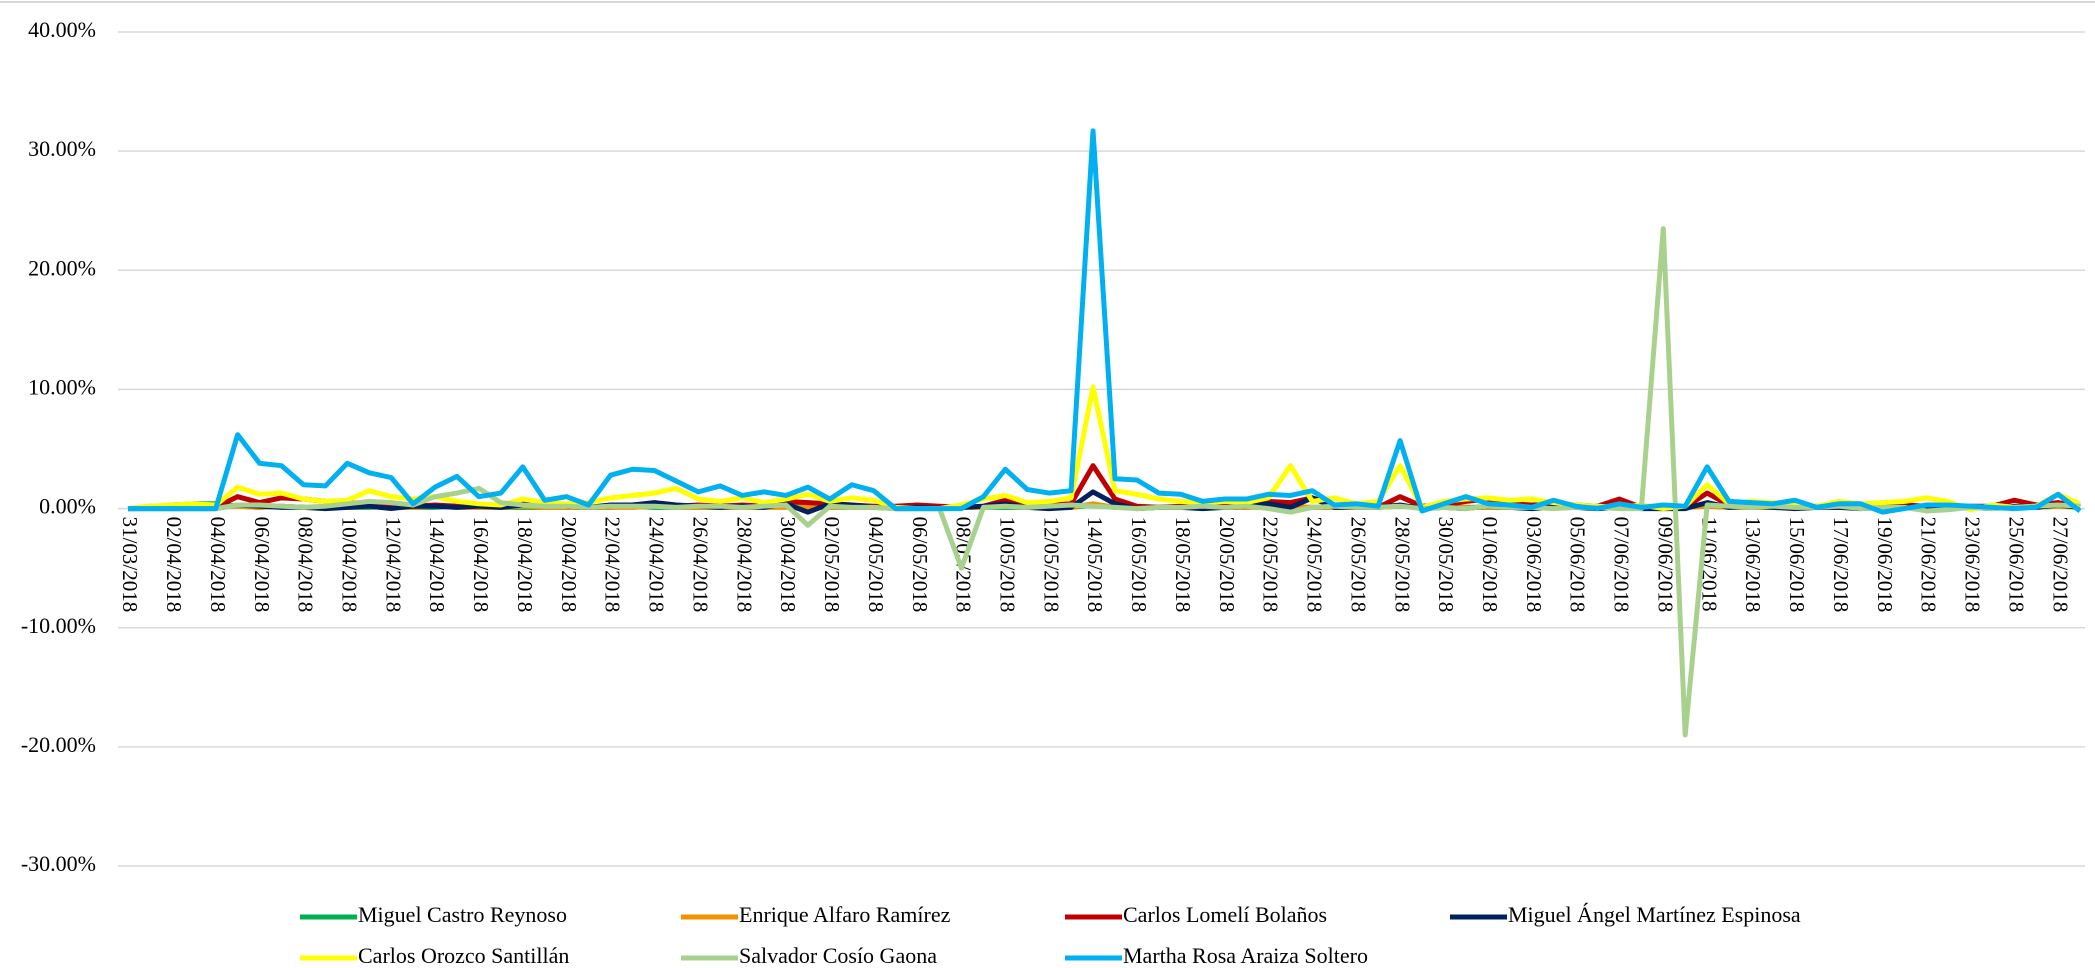  Describe the element at coordinates (58, 744) in the screenshot. I see `y-tick-label: -20.00%` at that location.